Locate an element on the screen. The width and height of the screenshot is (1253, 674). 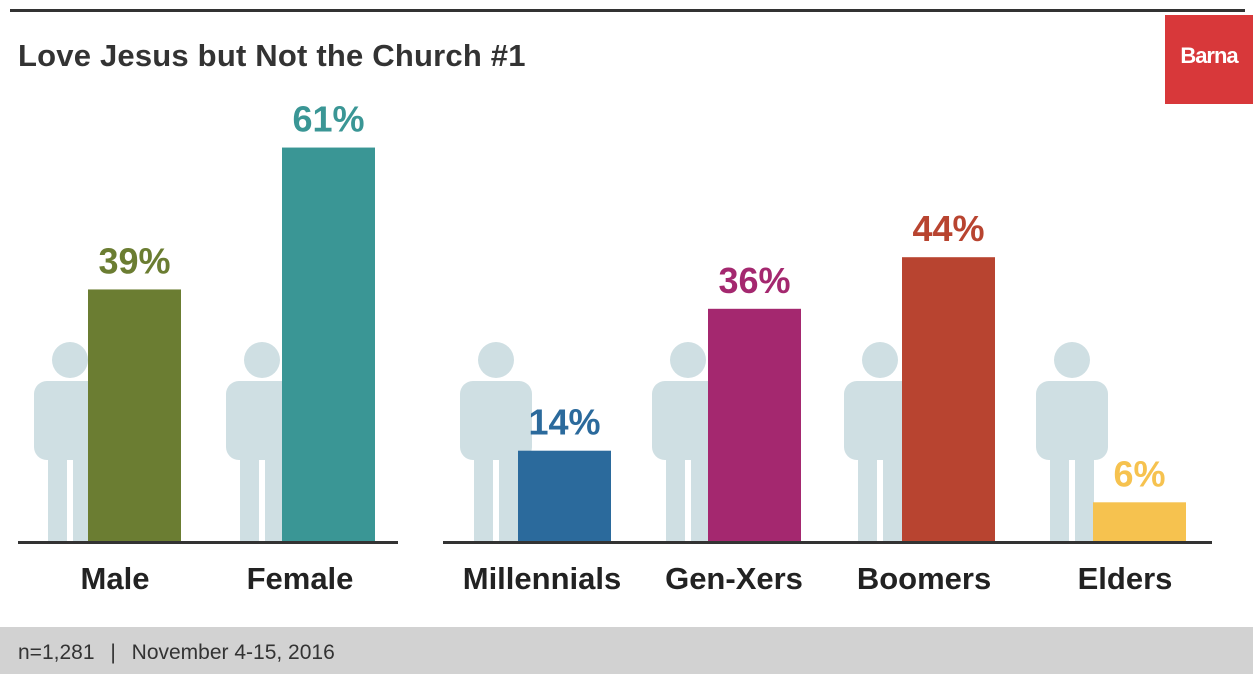
bar-boomers is located at coordinates (948, 399).